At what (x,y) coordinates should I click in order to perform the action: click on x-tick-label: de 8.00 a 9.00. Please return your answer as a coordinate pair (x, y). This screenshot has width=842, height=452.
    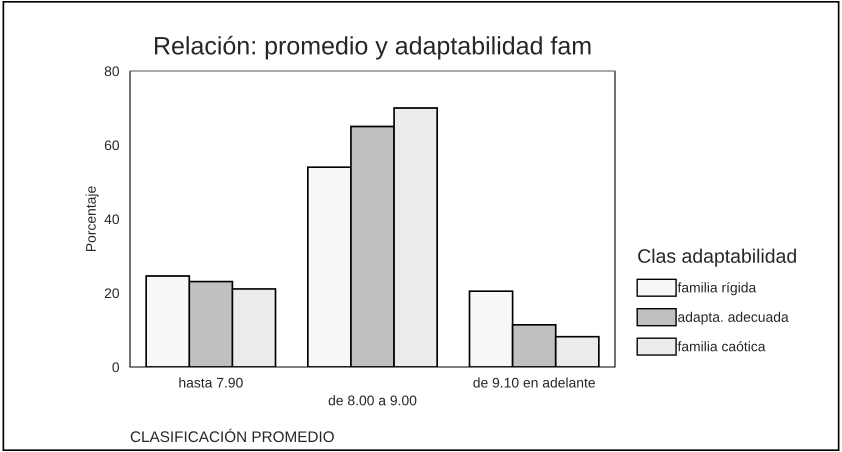
    Looking at the image, I should click on (372, 400).